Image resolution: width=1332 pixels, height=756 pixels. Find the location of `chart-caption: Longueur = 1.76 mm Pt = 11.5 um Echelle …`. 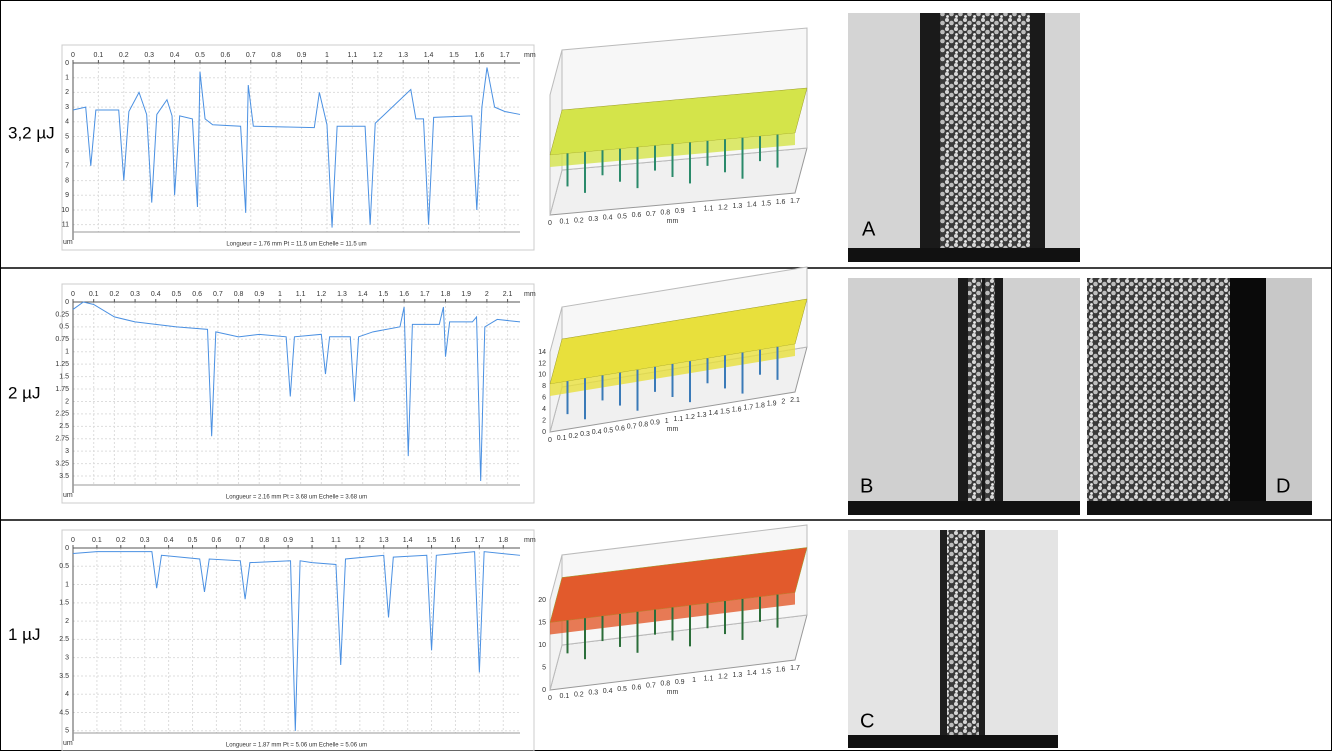

chart-caption: Longueur = 1.76 mm Pt = 11.5 um Echelle … is located at coordinates (296, 245).